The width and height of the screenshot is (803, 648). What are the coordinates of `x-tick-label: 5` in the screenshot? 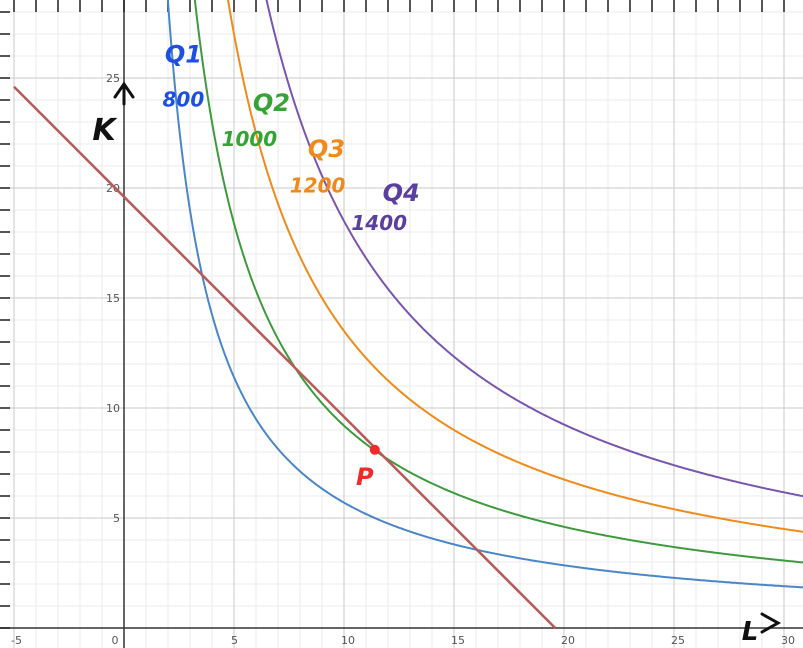 It's located at (234, 640).